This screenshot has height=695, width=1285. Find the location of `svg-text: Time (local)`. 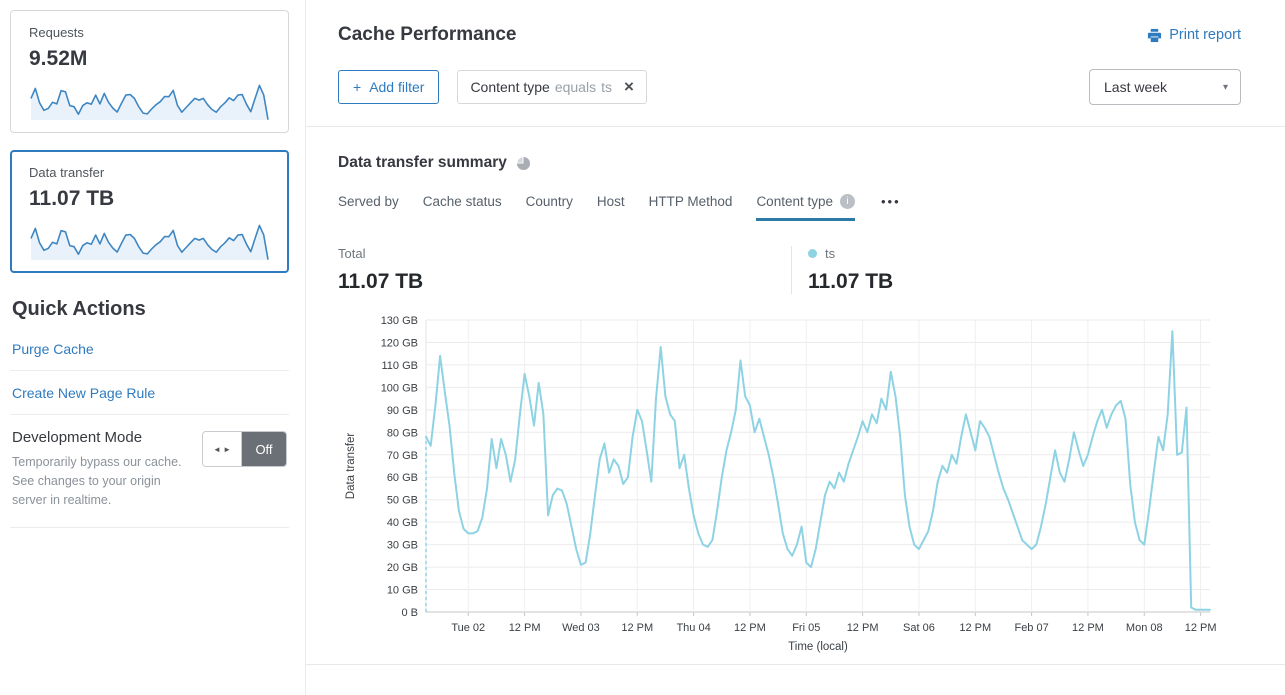

svg-text: Time (local) is located at coordinates (818, 647).